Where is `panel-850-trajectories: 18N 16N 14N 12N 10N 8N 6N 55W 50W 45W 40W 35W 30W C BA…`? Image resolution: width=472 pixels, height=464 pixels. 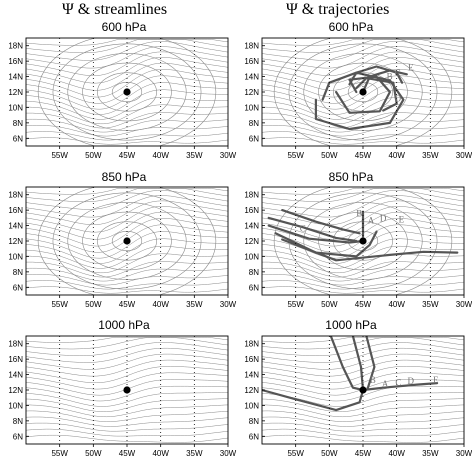
panel-850-trajectories: 18N 16N 14N 12N 10N 8N 6N 55W 50W 45W 40W 35W 30W C BA… is located at coordinates (358, 247).